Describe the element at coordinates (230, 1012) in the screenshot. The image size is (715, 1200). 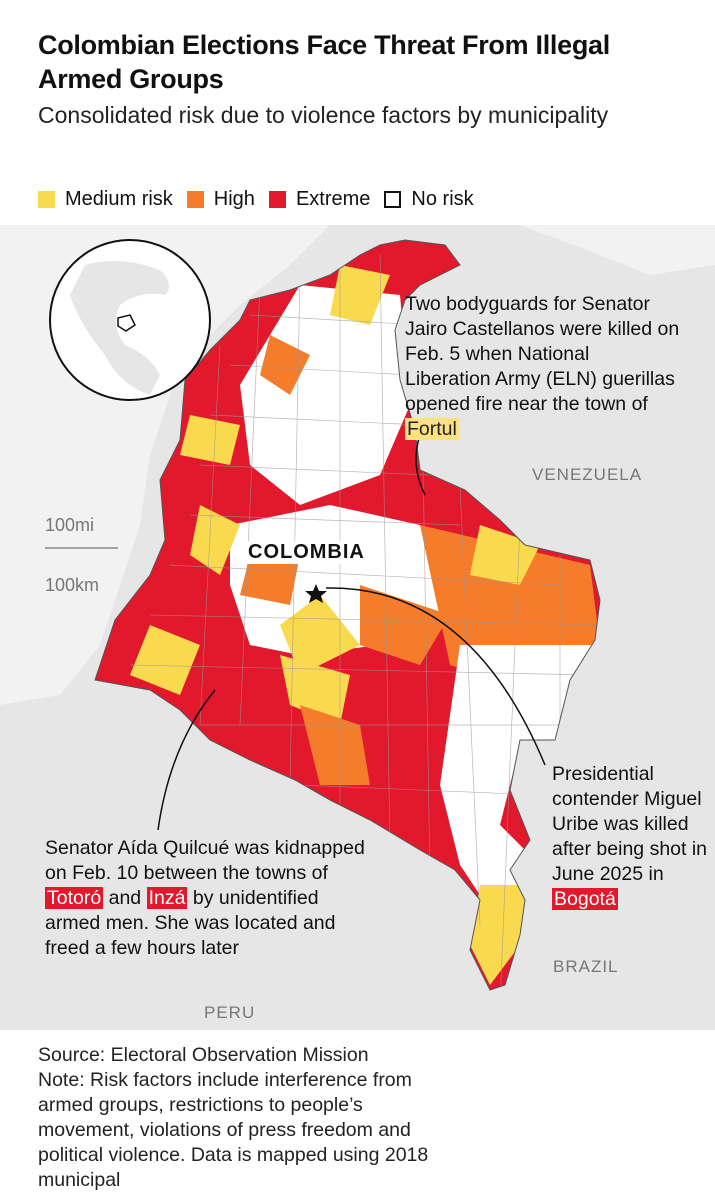
I see `neighbor-label: PERU` at that location.